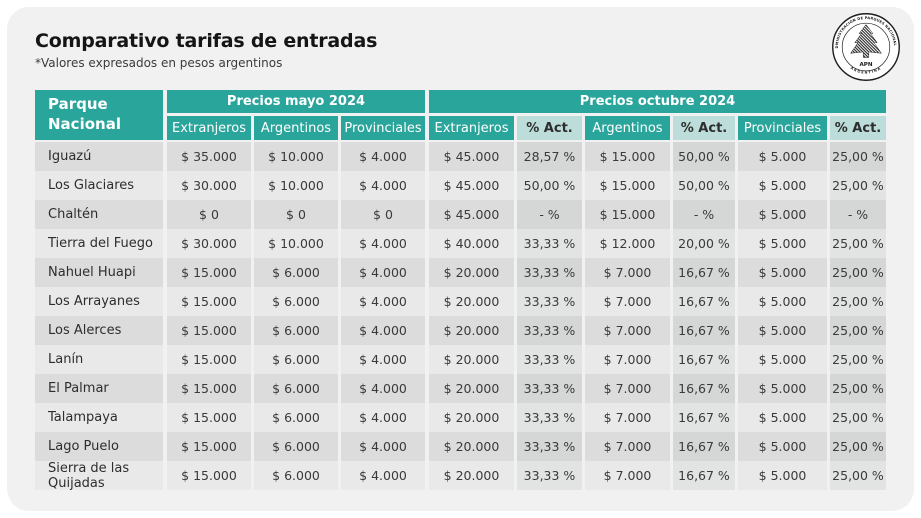 The width and height of the screenshot is (921, 518). Describe the element at coordinates (657, 101) in the screenshot. I see `group-header-octubre-2024: Precios octubre 2024` at that location.